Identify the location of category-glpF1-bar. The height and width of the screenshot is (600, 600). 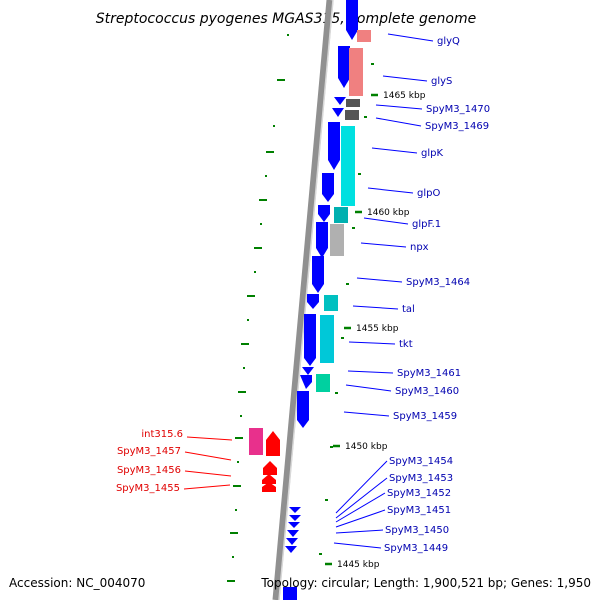
(341, 215).